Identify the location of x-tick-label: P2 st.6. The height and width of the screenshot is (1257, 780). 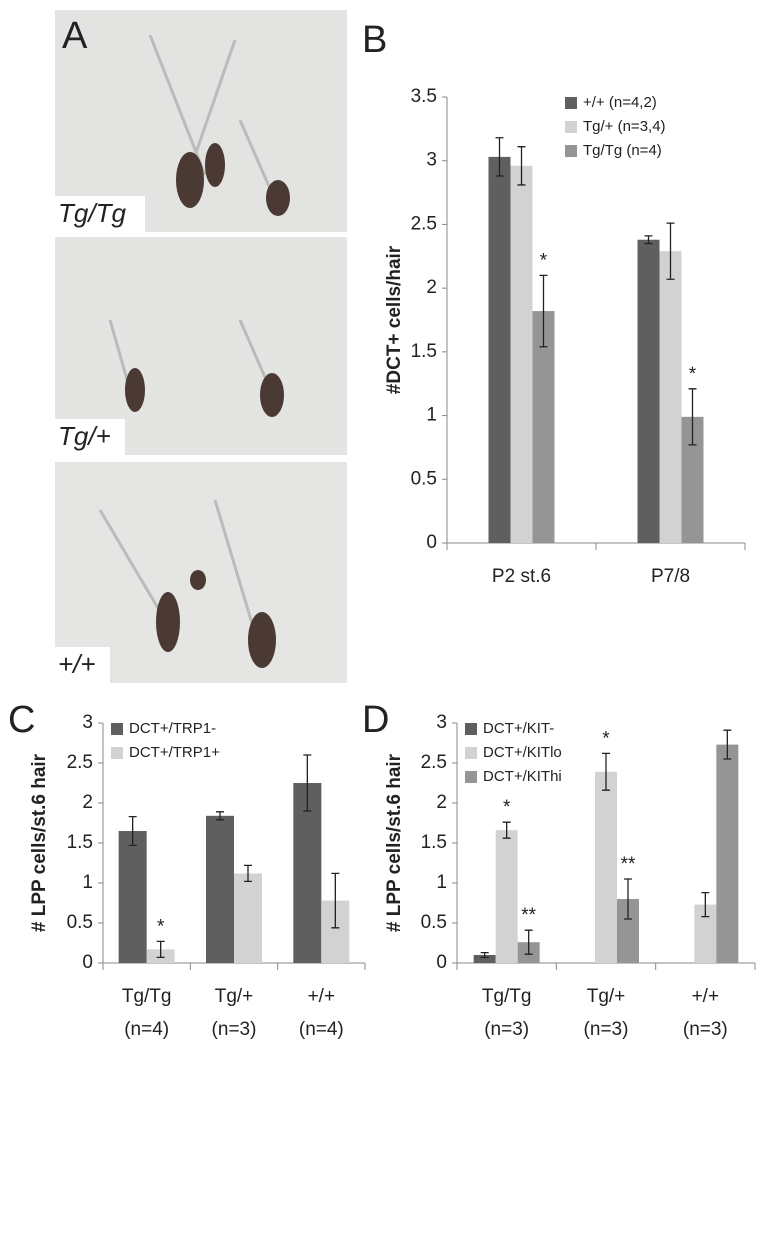
(521, 576).